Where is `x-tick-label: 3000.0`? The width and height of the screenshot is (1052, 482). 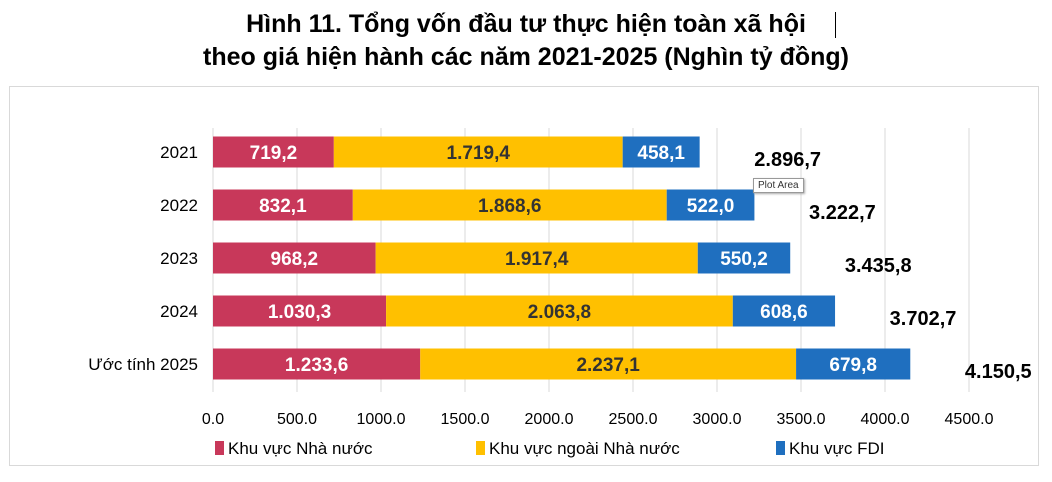 x-tick-label: 3000.0 is located at coordinates (717, 419).